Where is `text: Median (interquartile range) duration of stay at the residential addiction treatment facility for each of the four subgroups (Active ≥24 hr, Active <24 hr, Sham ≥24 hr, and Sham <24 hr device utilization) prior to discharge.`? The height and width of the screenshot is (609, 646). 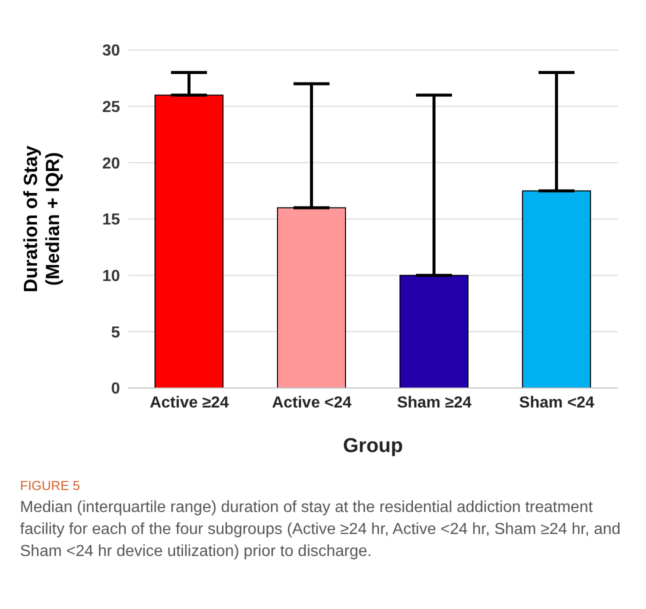 text: Median (interquartile range) duration of stay at the residential addiction treatment facility for each of the four subgroups (Active ≥24 hr, Active <24 hr, Sham ≥24 hr, and Sham <24 hr device utilization) prior to discharge. is located at coordinates (321, 530).